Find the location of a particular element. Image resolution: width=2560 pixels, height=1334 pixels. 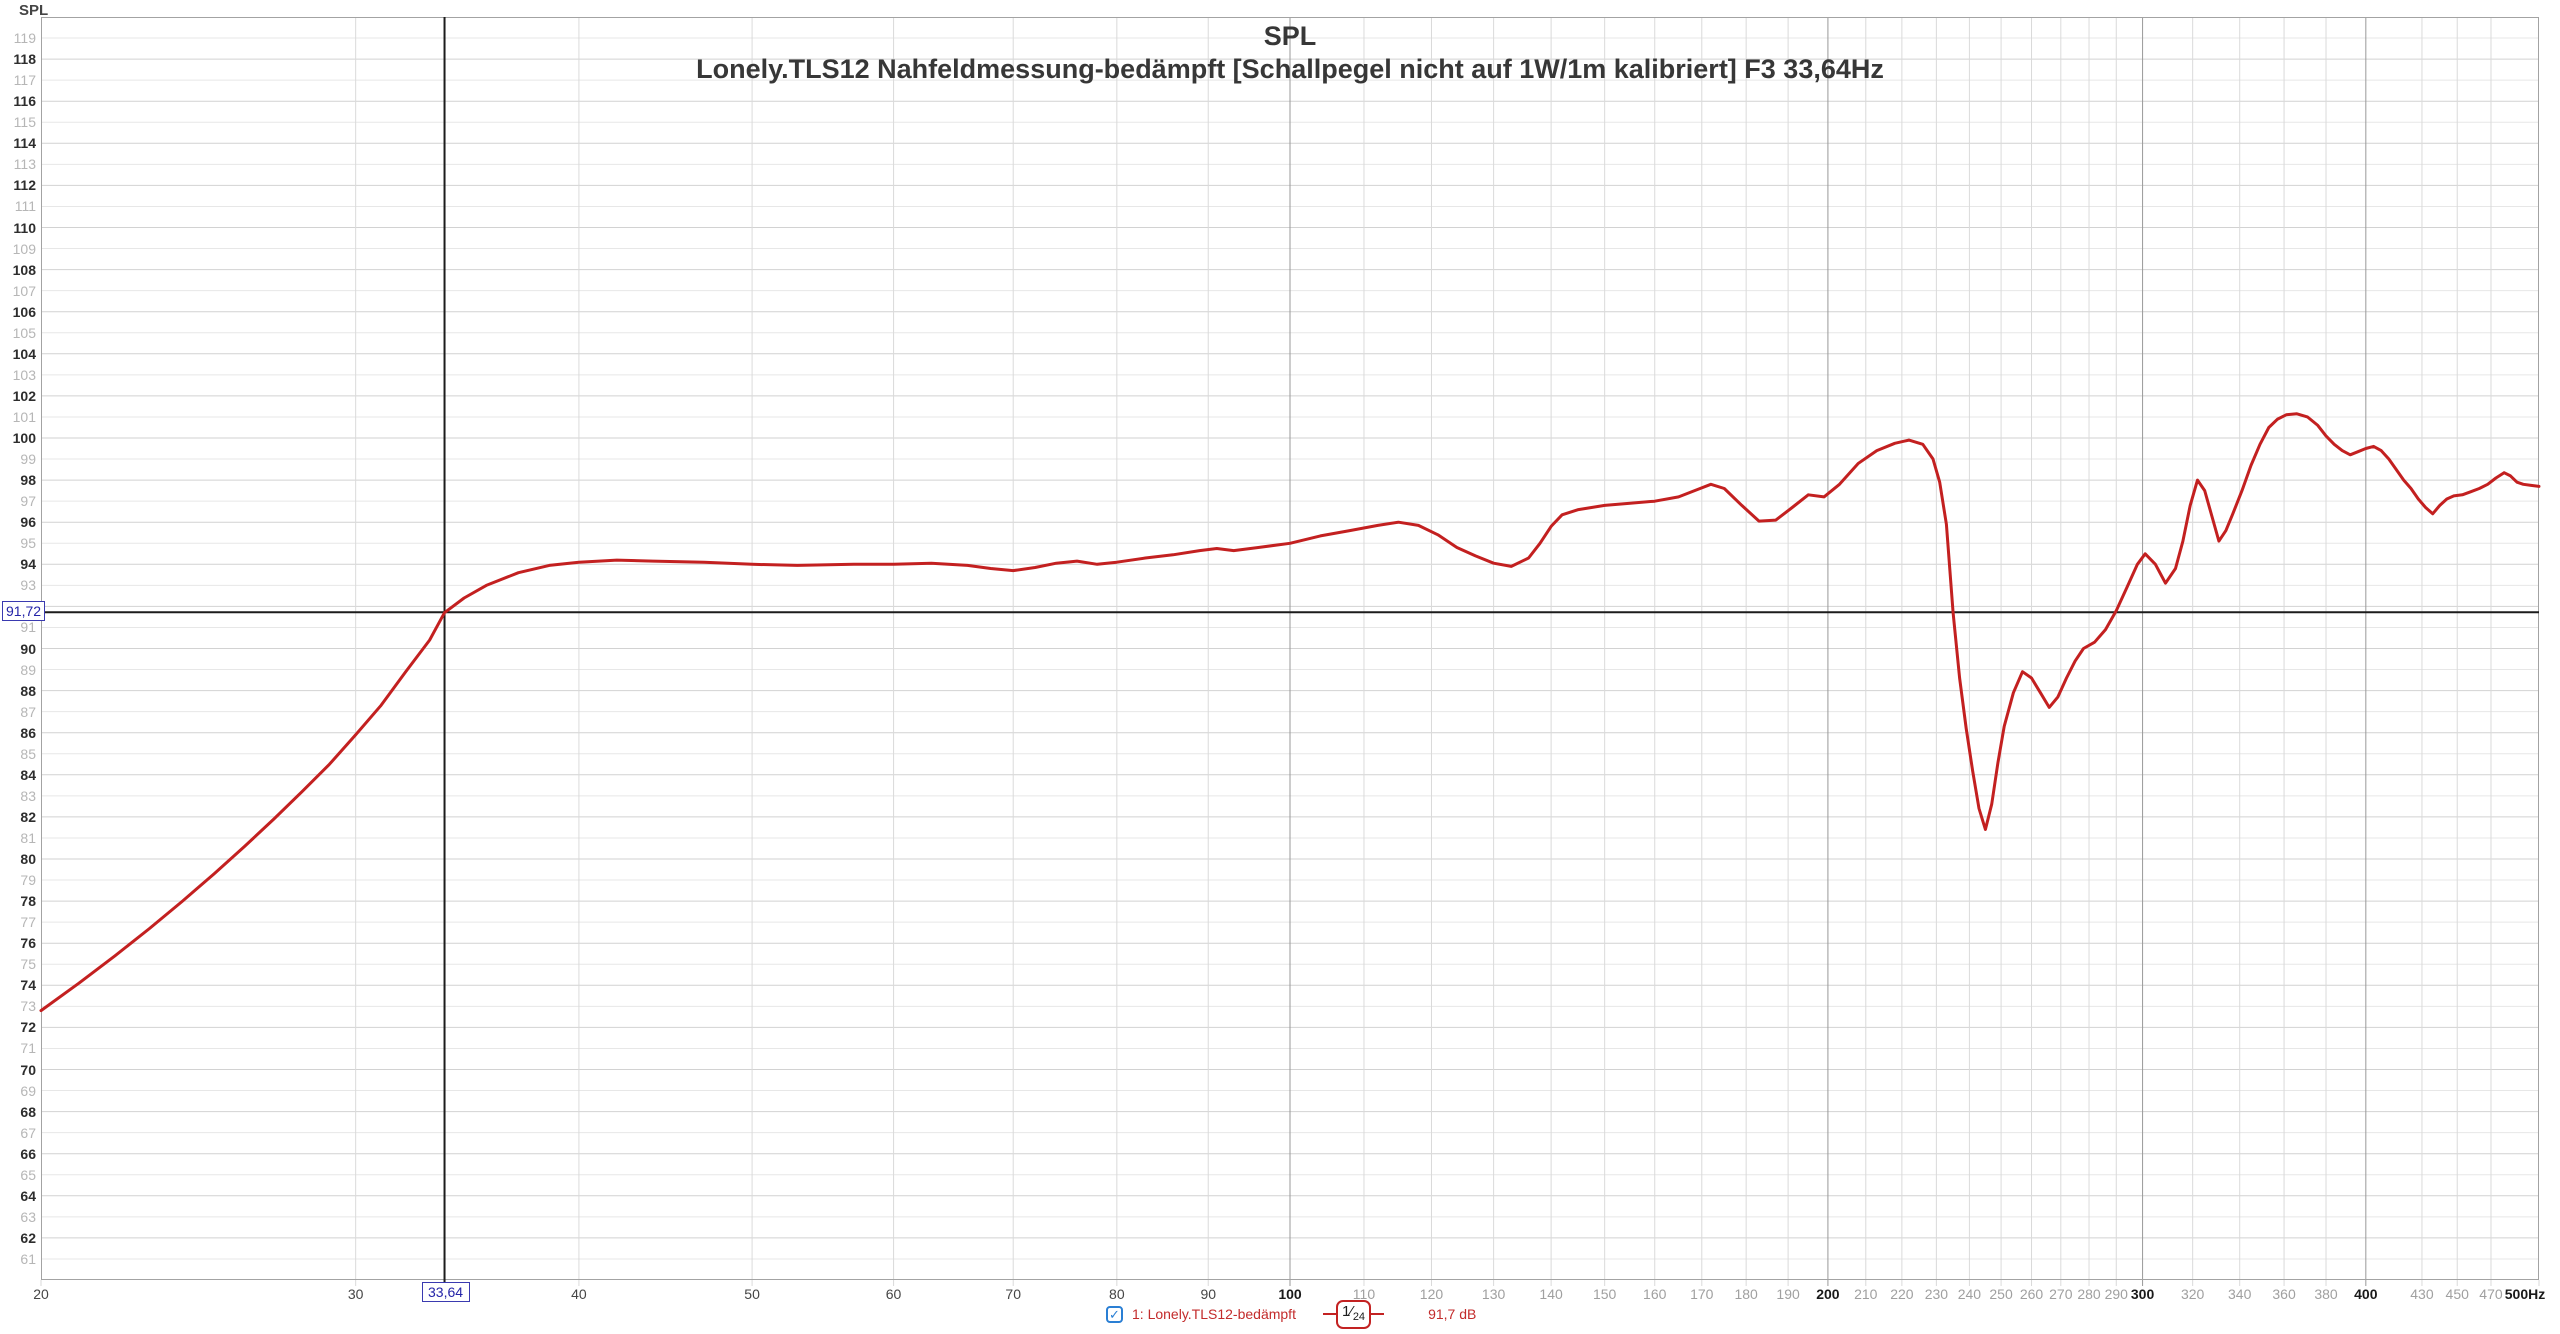

y-tick-label: 99 is located at coordinates (28, 459).